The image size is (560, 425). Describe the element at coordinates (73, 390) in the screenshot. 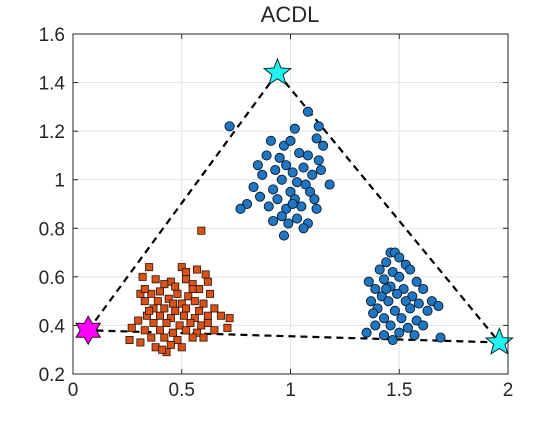

I see `x-tick-label: 0` at that location.